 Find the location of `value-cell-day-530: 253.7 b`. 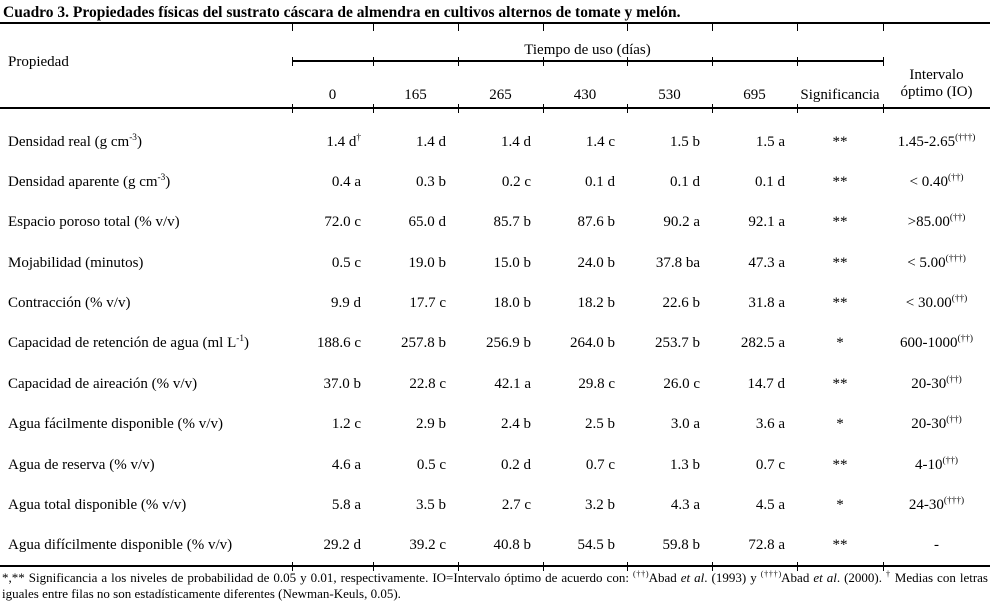

value-cell-day-530: 253.7 b is located at coordinates (677, 343).